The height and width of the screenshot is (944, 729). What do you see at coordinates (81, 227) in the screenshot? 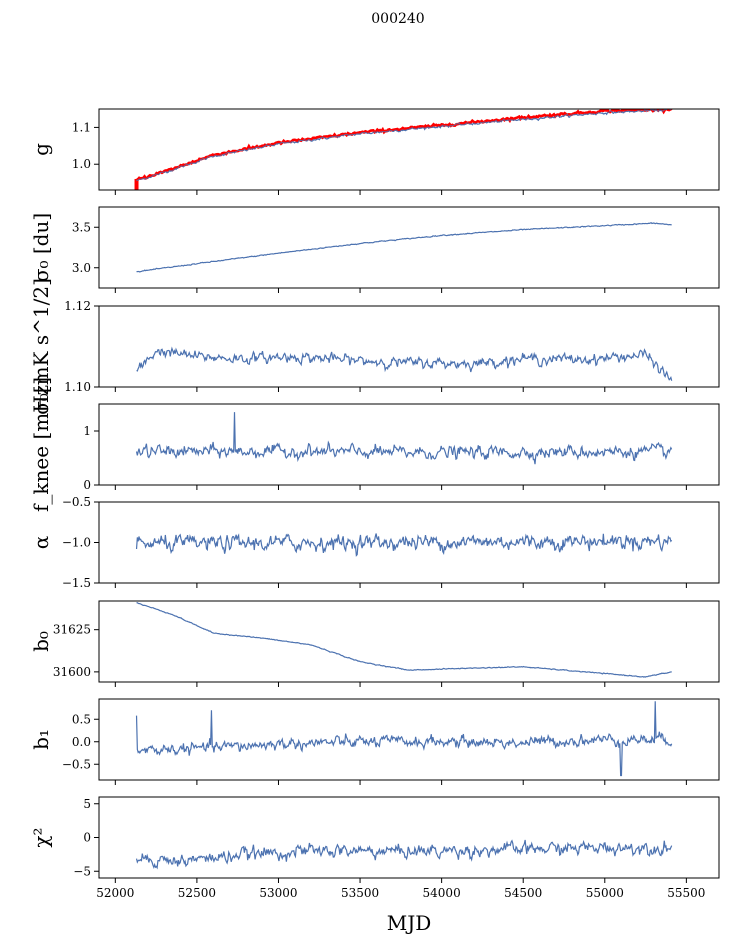
I see `y-tick-label: 3.5` at bounding box center [81, 227].